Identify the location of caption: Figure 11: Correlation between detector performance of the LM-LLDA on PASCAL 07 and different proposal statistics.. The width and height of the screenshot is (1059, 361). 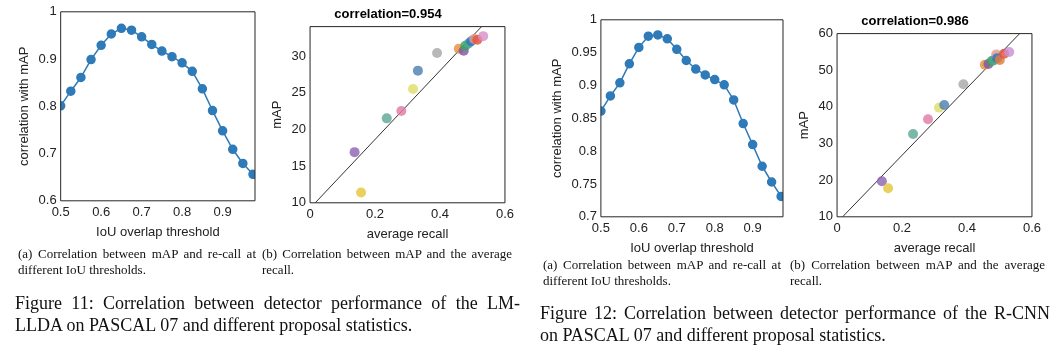
(267, 315).